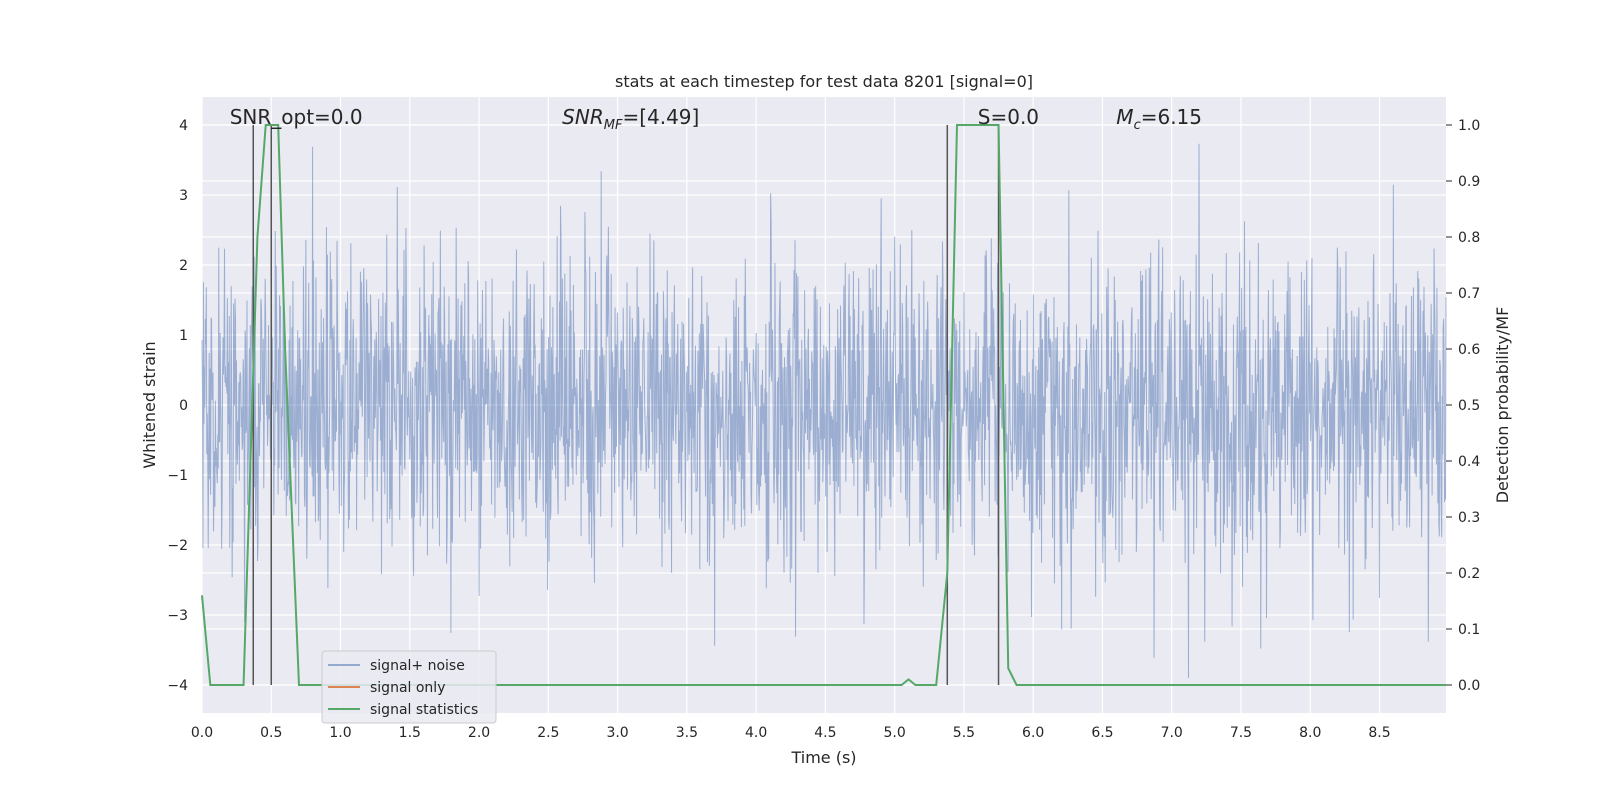 This screenshot has height=800, width=1600. Describe the element at coordinates (410, 733) in the screenshot. I see `x-tick-label: 1.5` at that location.